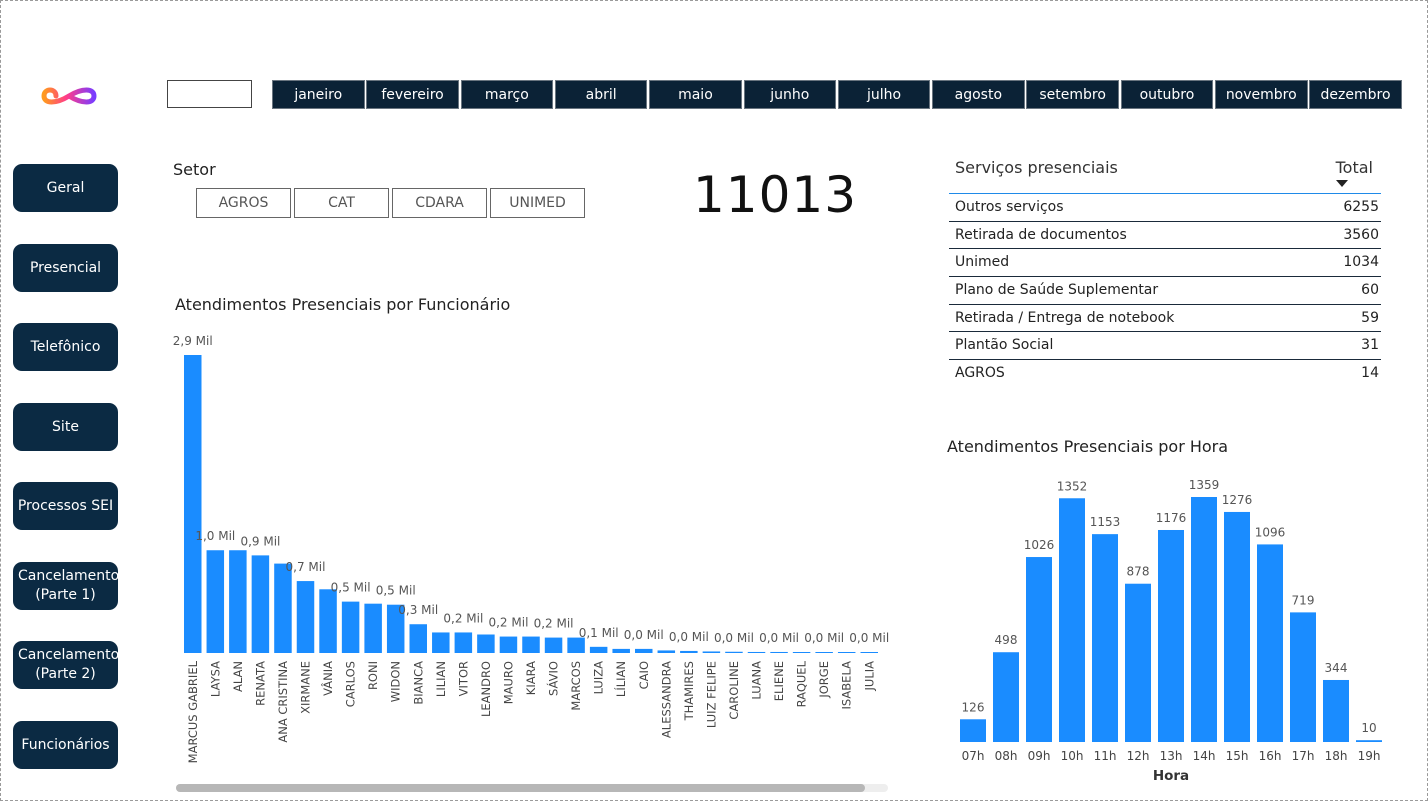  Describe the element at coordinates (711, 694) in the screenshot. I see `employee-axis-label: LUIZ FELIPE` at that location.